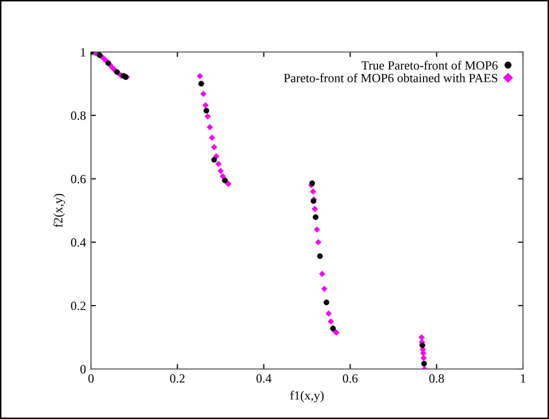  I want to click on x-axis-title: f1(x,y), so click(307, 396).